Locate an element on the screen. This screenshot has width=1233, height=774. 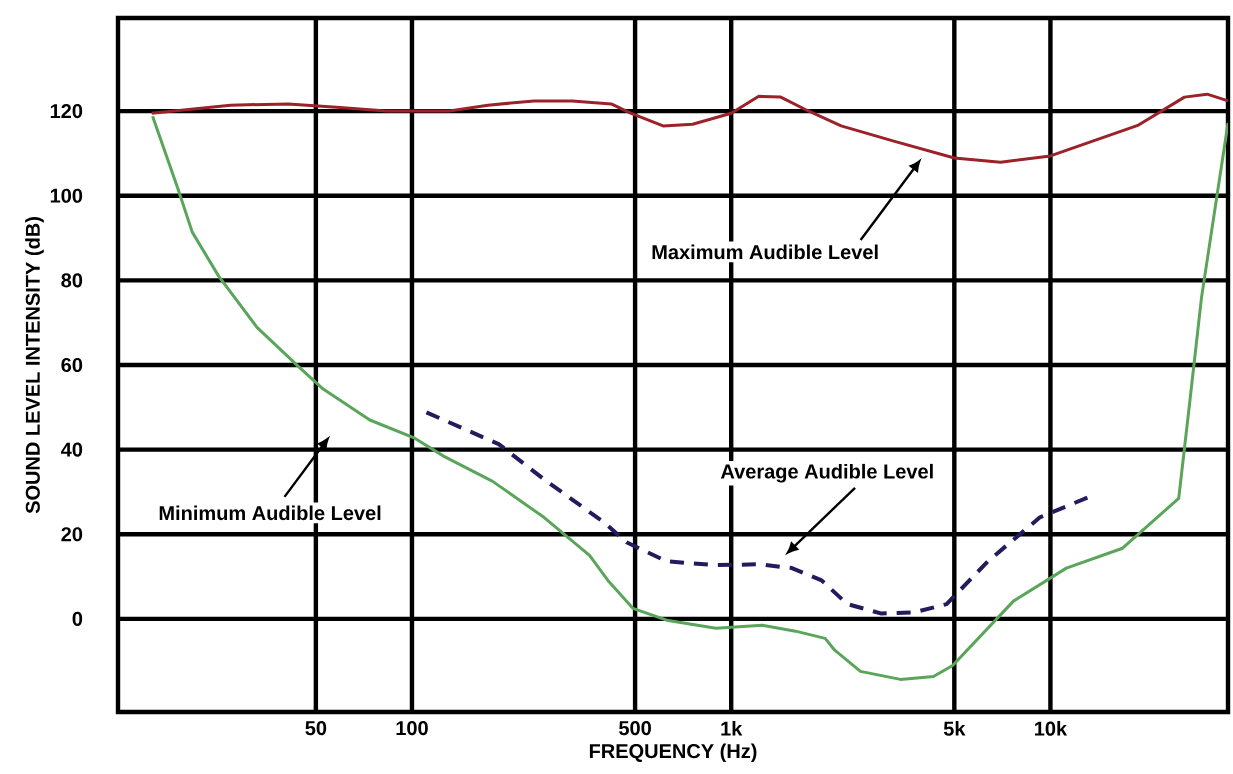
x-axis-title: FREQUENCY (Hz) is located at coordinates (673, 753).